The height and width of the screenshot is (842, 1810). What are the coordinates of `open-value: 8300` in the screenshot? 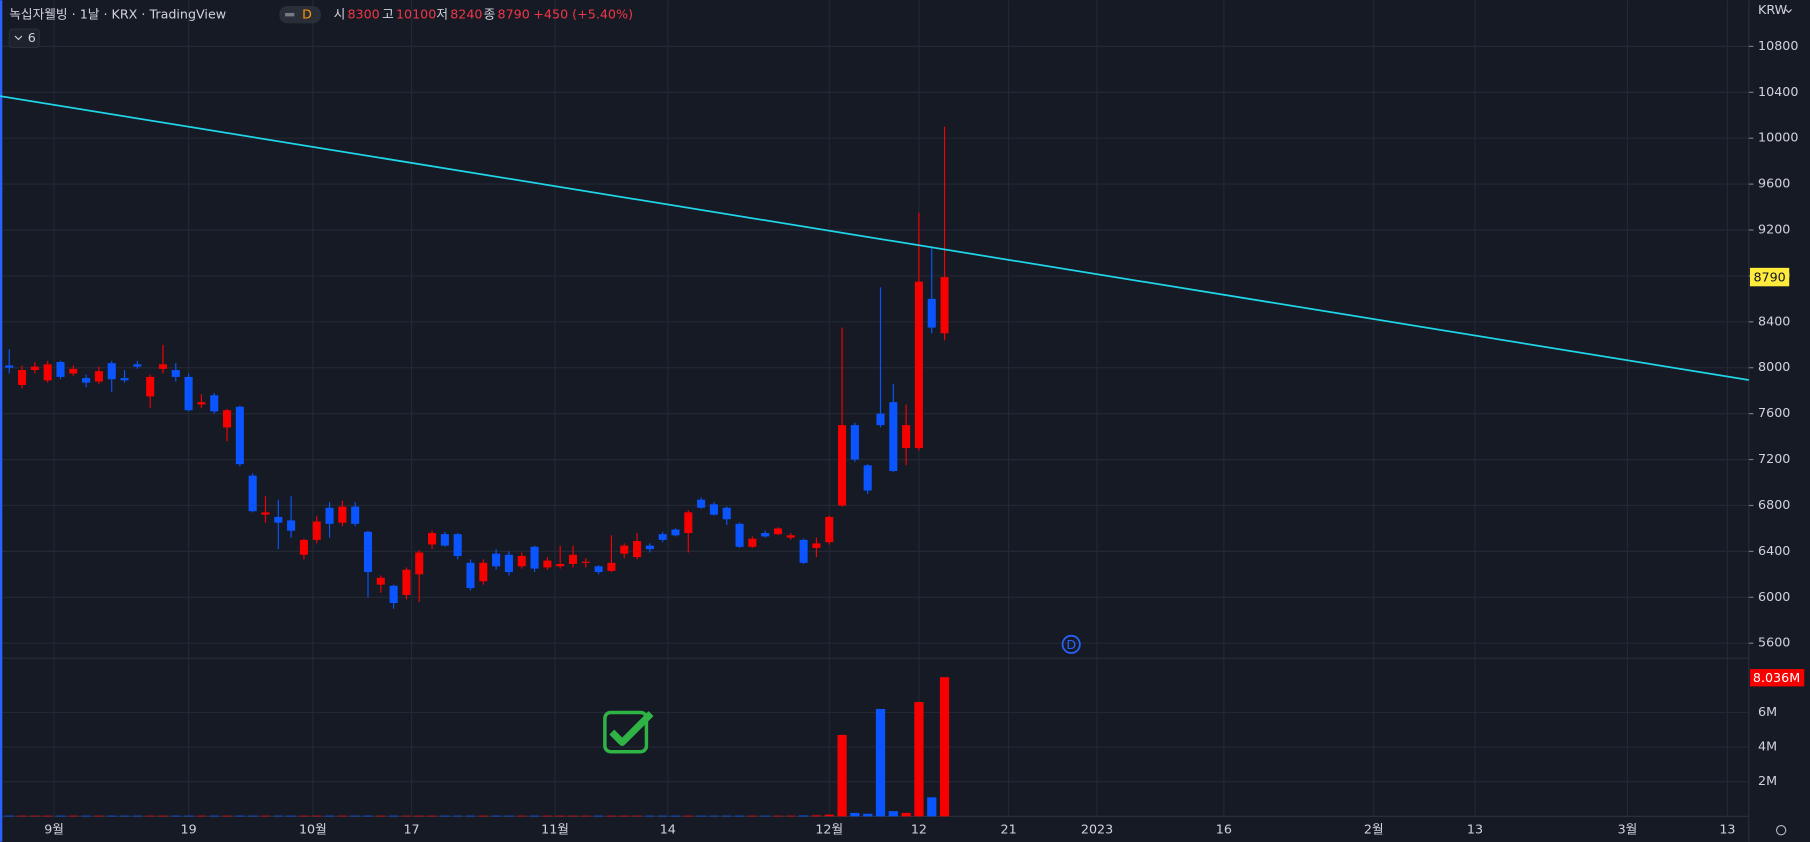 It's located at (363, 14).